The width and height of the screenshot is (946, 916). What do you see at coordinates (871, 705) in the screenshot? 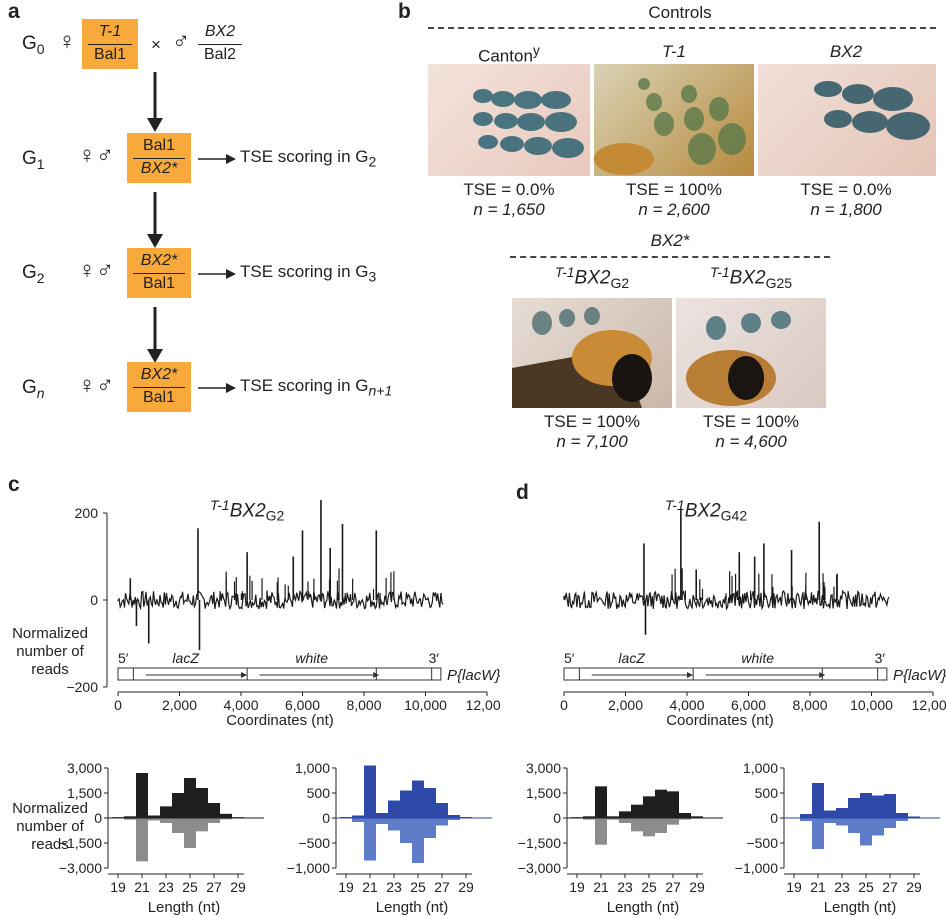
I see `x-tick-label: 10,000` at bounding box center [871, 705].